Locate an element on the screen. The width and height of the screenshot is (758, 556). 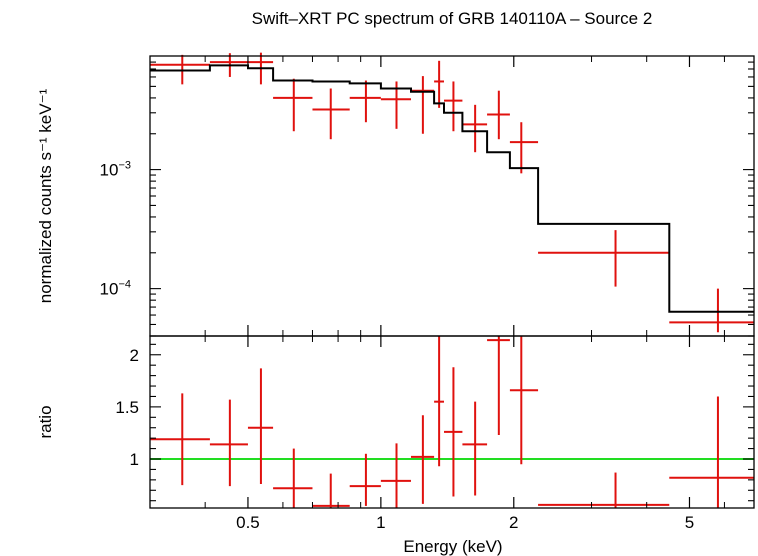
ratio-y-tick-label: 1 is located at coordinates (134, 459).